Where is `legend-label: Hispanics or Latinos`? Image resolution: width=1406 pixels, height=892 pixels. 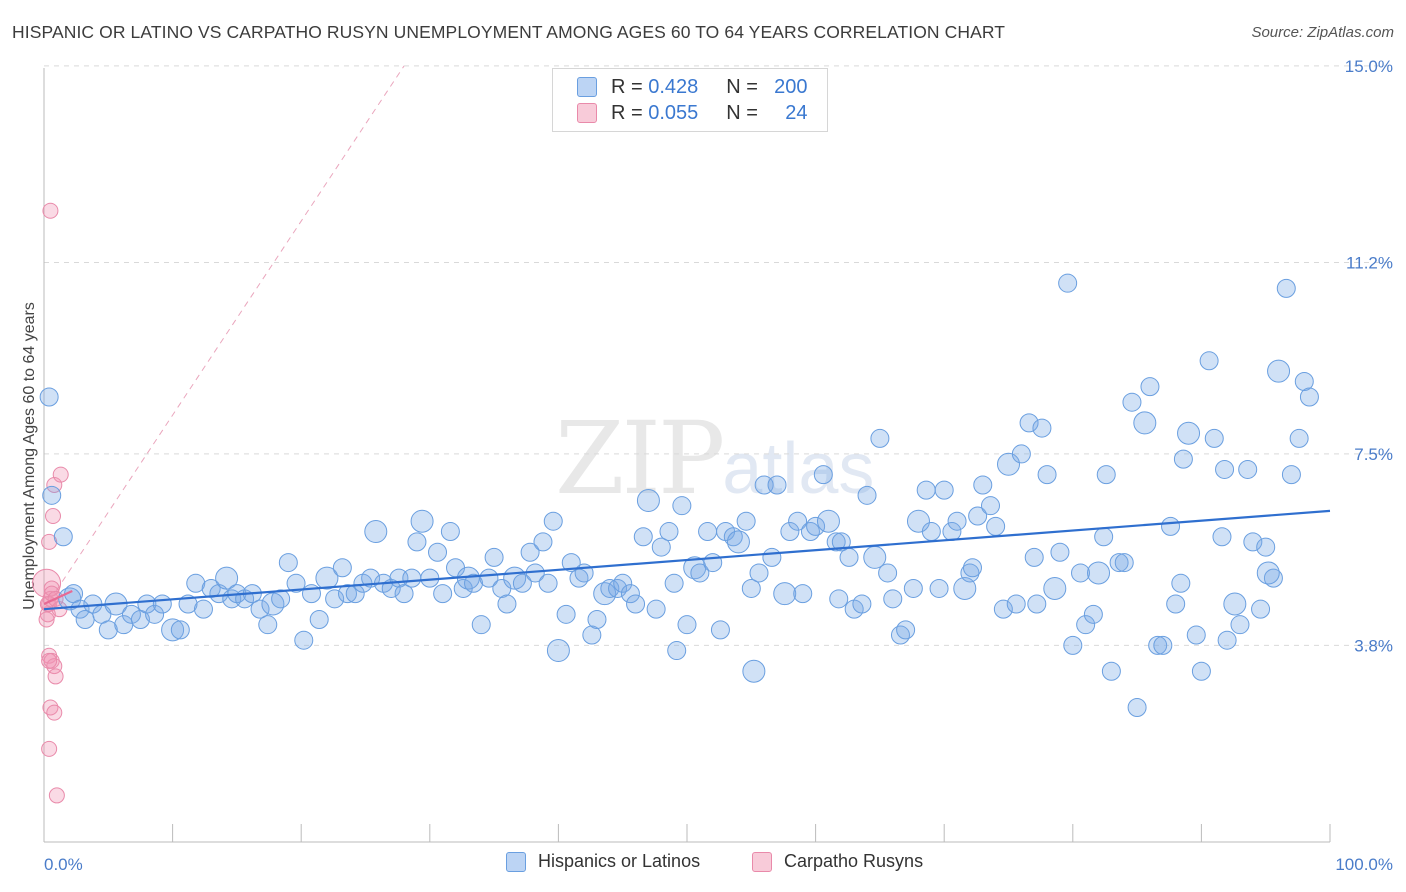 legend-label: Hispanics or Latinos is located at coordinates (619, 861).